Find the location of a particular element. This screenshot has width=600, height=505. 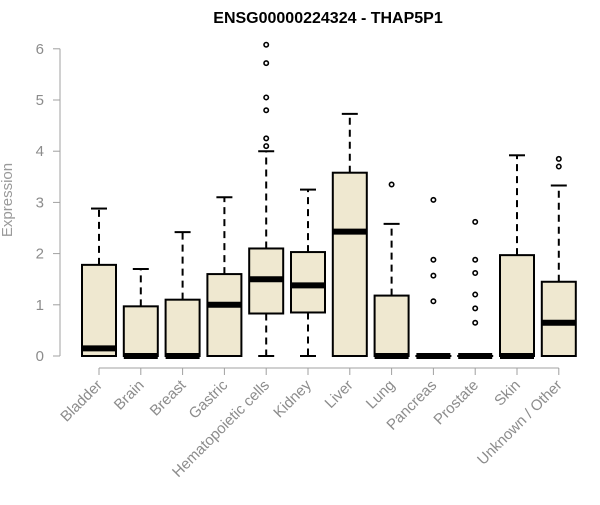

box-unknown-other is located at coordinates (559, 256).